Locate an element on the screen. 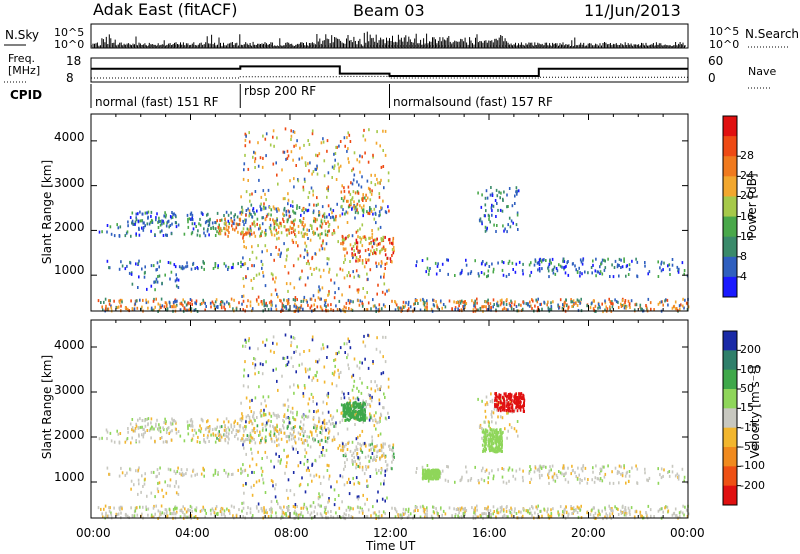 The height and width of the screenshot is (554, 800). velocity-colorbar-tick-label: 50 is located at coordinates (747, 388).